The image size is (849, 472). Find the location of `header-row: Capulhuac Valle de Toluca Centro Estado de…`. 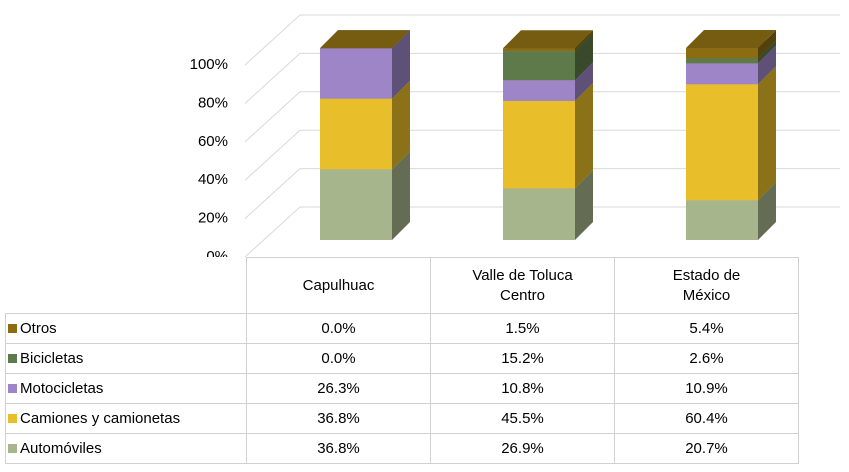

header-row: Capulhuac Valle de Toluca Centro Estado de… is located at coordinates (402, 285).